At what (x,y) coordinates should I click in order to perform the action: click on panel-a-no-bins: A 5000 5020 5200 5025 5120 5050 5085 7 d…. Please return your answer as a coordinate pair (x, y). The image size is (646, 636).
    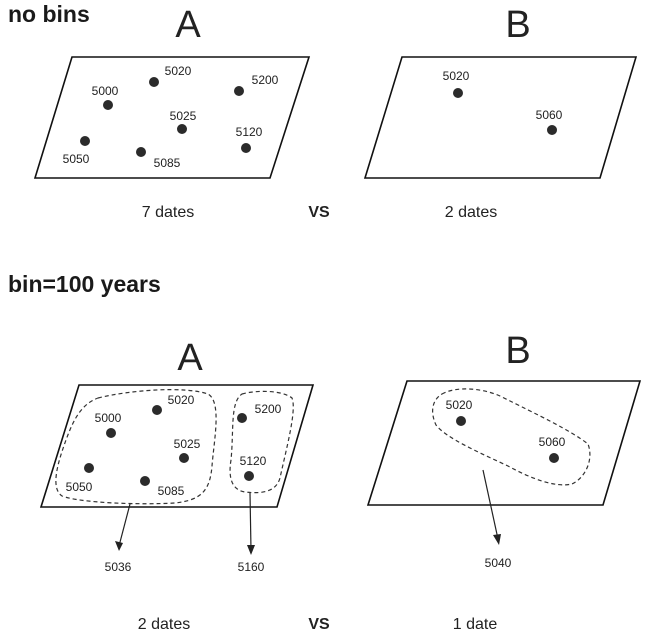
    Looking at the image, I should click on (172, 112).